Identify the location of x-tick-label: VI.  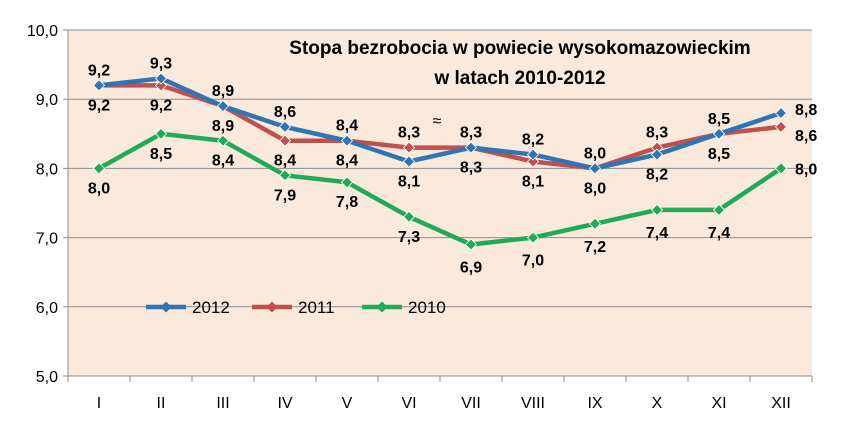
(408, 403).